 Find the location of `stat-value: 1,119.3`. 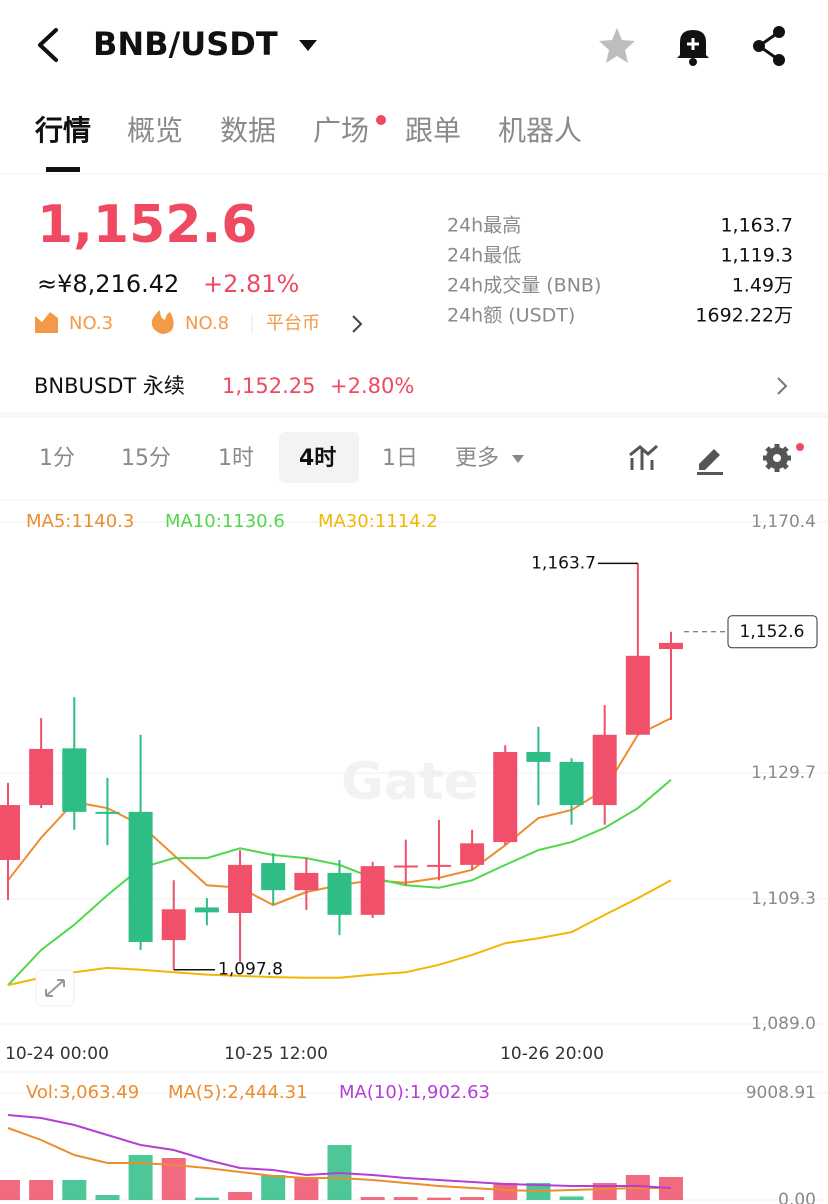

stat-value: 1,119.3 is located at coordinates (756, 256).